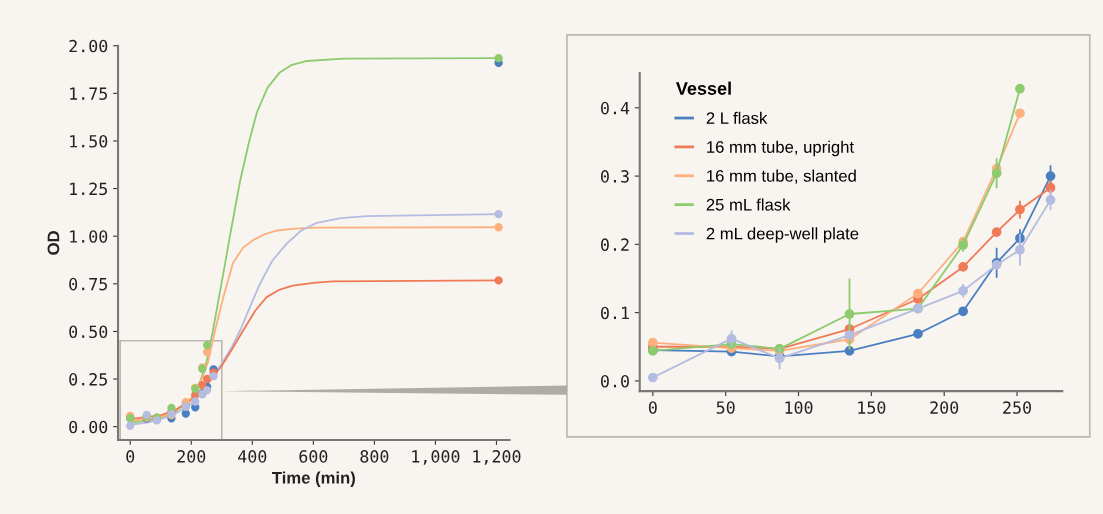 This screenshot has width=1103, height=514. I want to click on x-tick-label: 1,000, so click(436, 457).